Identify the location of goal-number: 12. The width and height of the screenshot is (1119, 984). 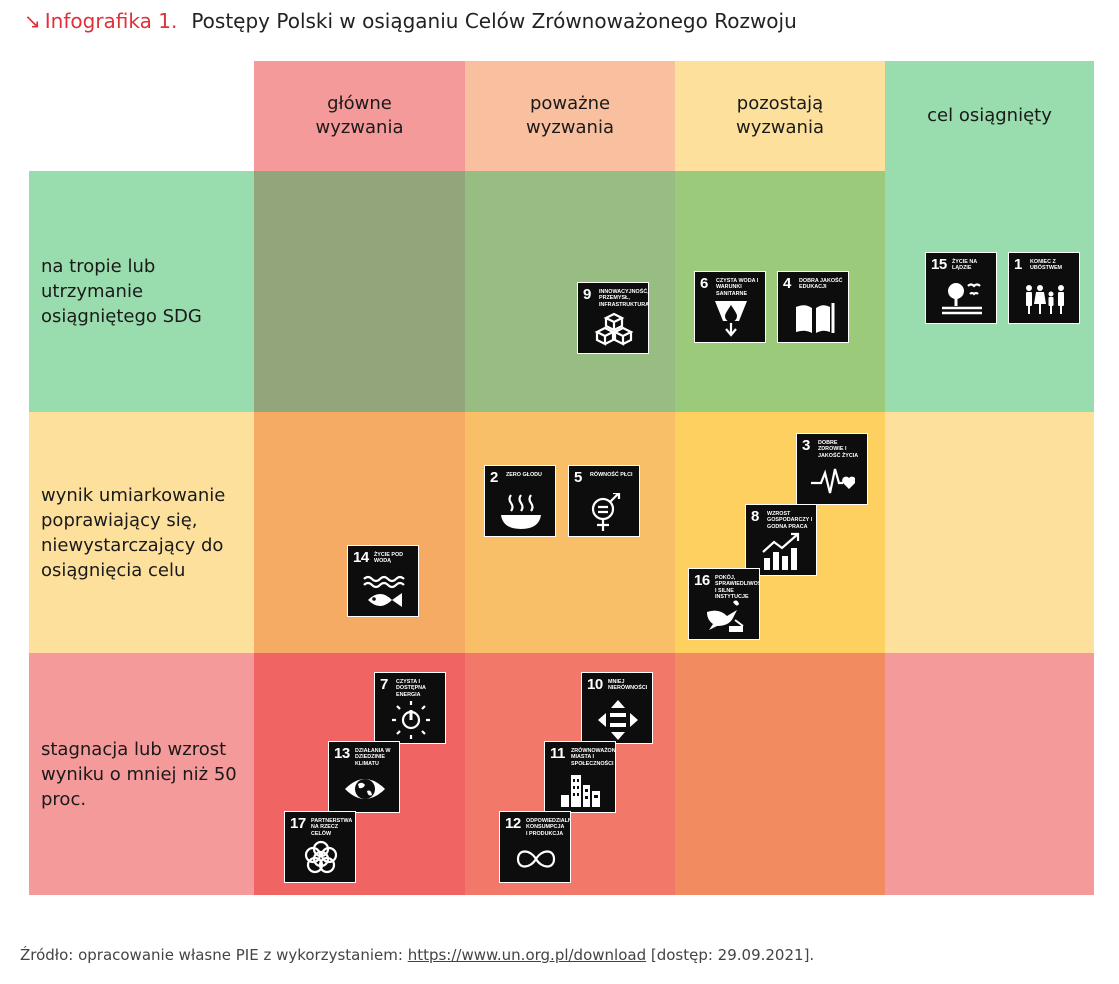
(513, 823).